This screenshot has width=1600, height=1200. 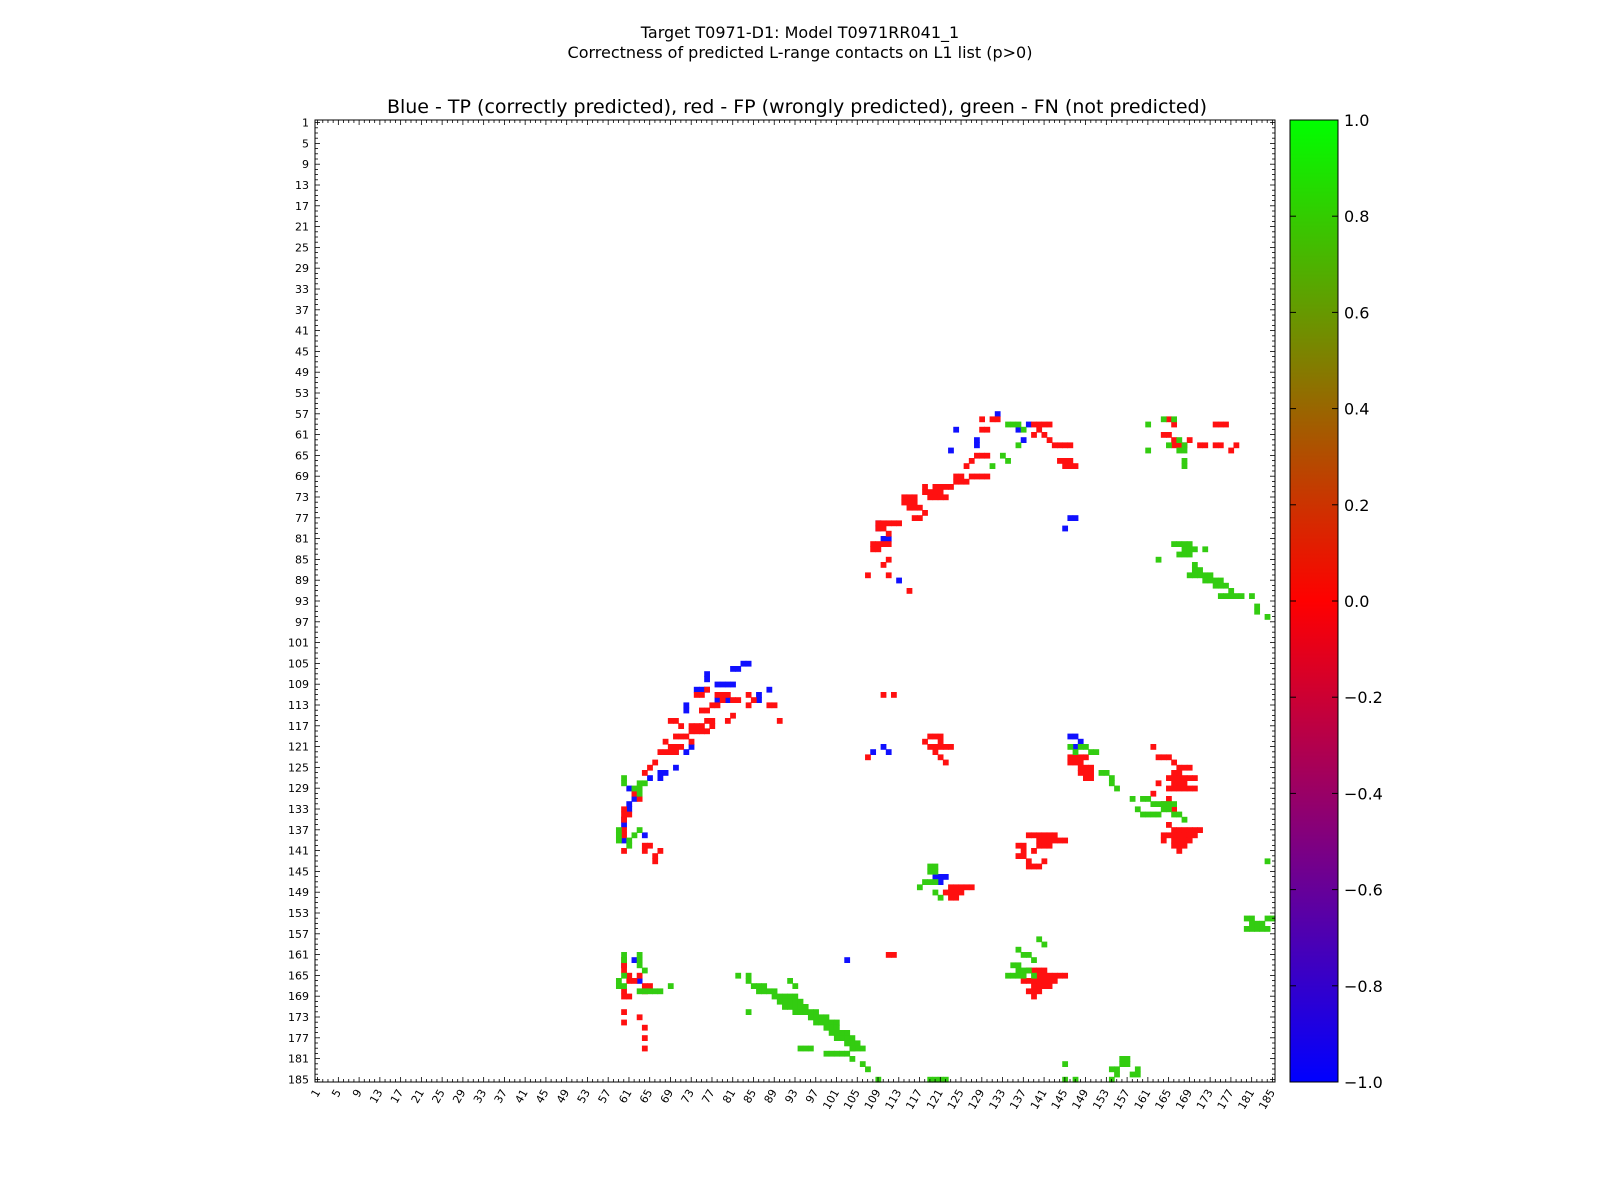 What do you see at coordinates (1356, 505) in the screenshot?
I see `colorbar-tick-label: 0.2` at bounding box center [1356, 505].